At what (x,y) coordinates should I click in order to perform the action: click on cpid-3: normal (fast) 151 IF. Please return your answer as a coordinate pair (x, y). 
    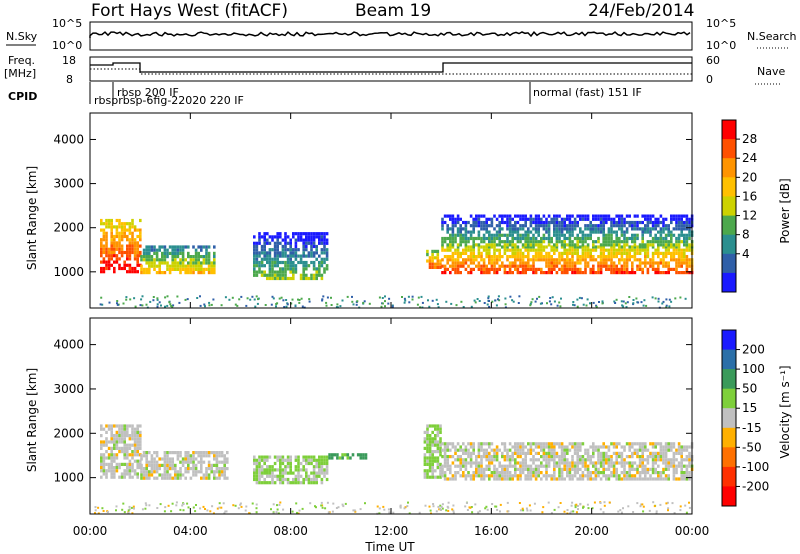
    Looking at the image, I should click on (587, 92).